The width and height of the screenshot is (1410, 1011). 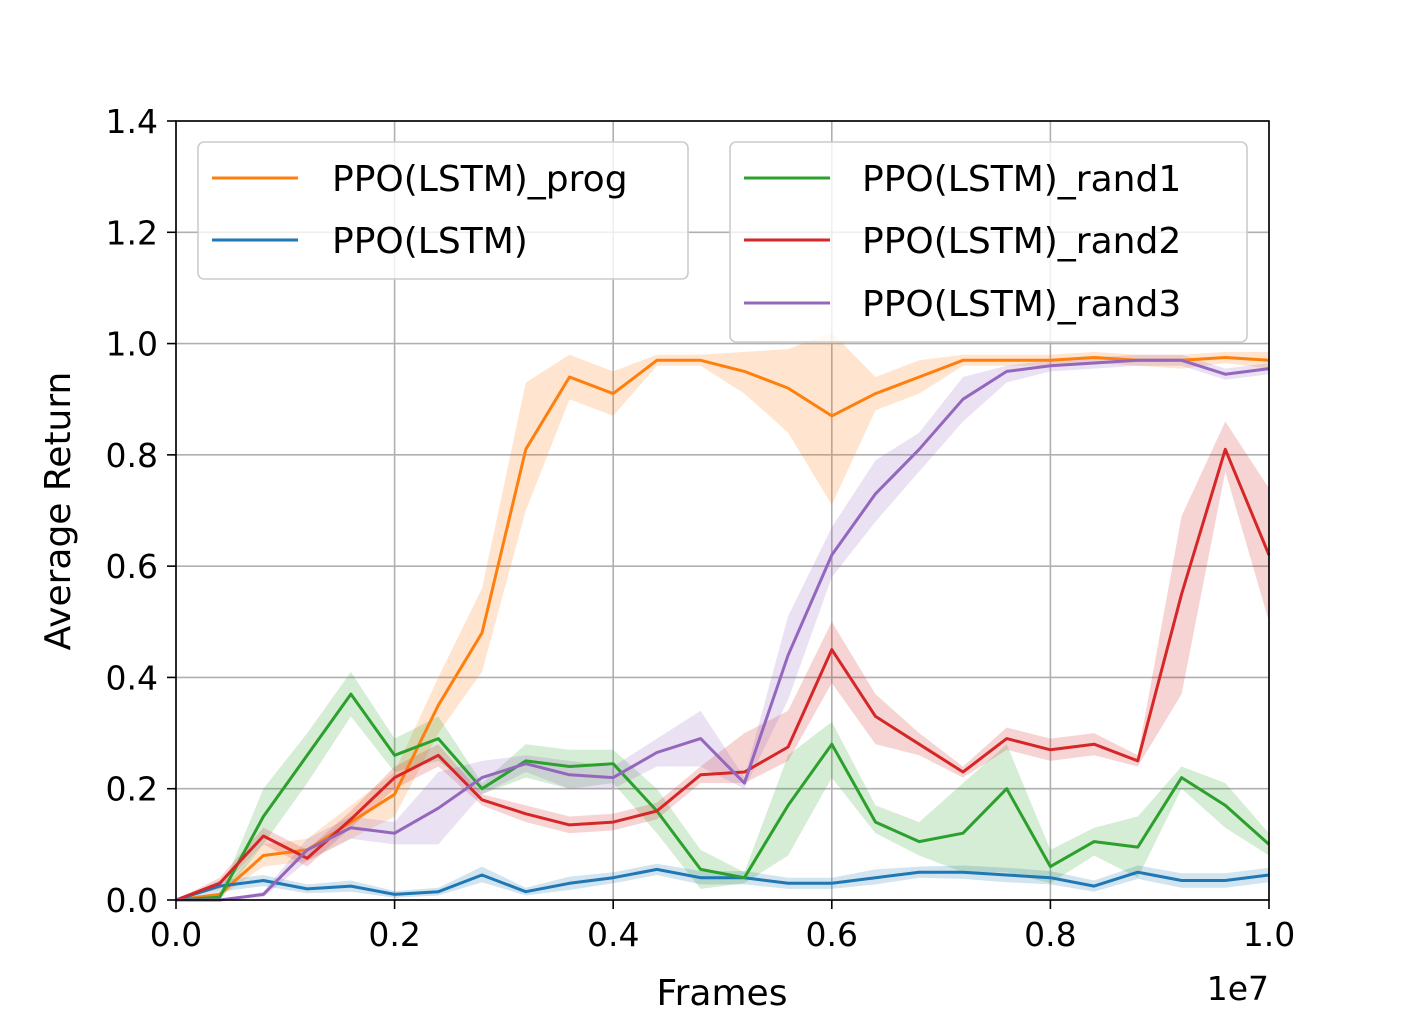 What do you see at coordinates (132, 455) in the screenshot?
I see `y-tick-label: 0.8` at bounding box center [132, 455].